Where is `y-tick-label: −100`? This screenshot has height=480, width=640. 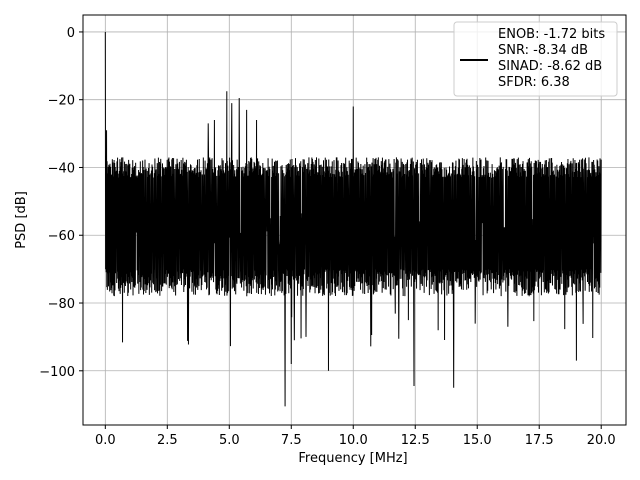 y-tick-label: −100 is located at coordinates (57, 372).